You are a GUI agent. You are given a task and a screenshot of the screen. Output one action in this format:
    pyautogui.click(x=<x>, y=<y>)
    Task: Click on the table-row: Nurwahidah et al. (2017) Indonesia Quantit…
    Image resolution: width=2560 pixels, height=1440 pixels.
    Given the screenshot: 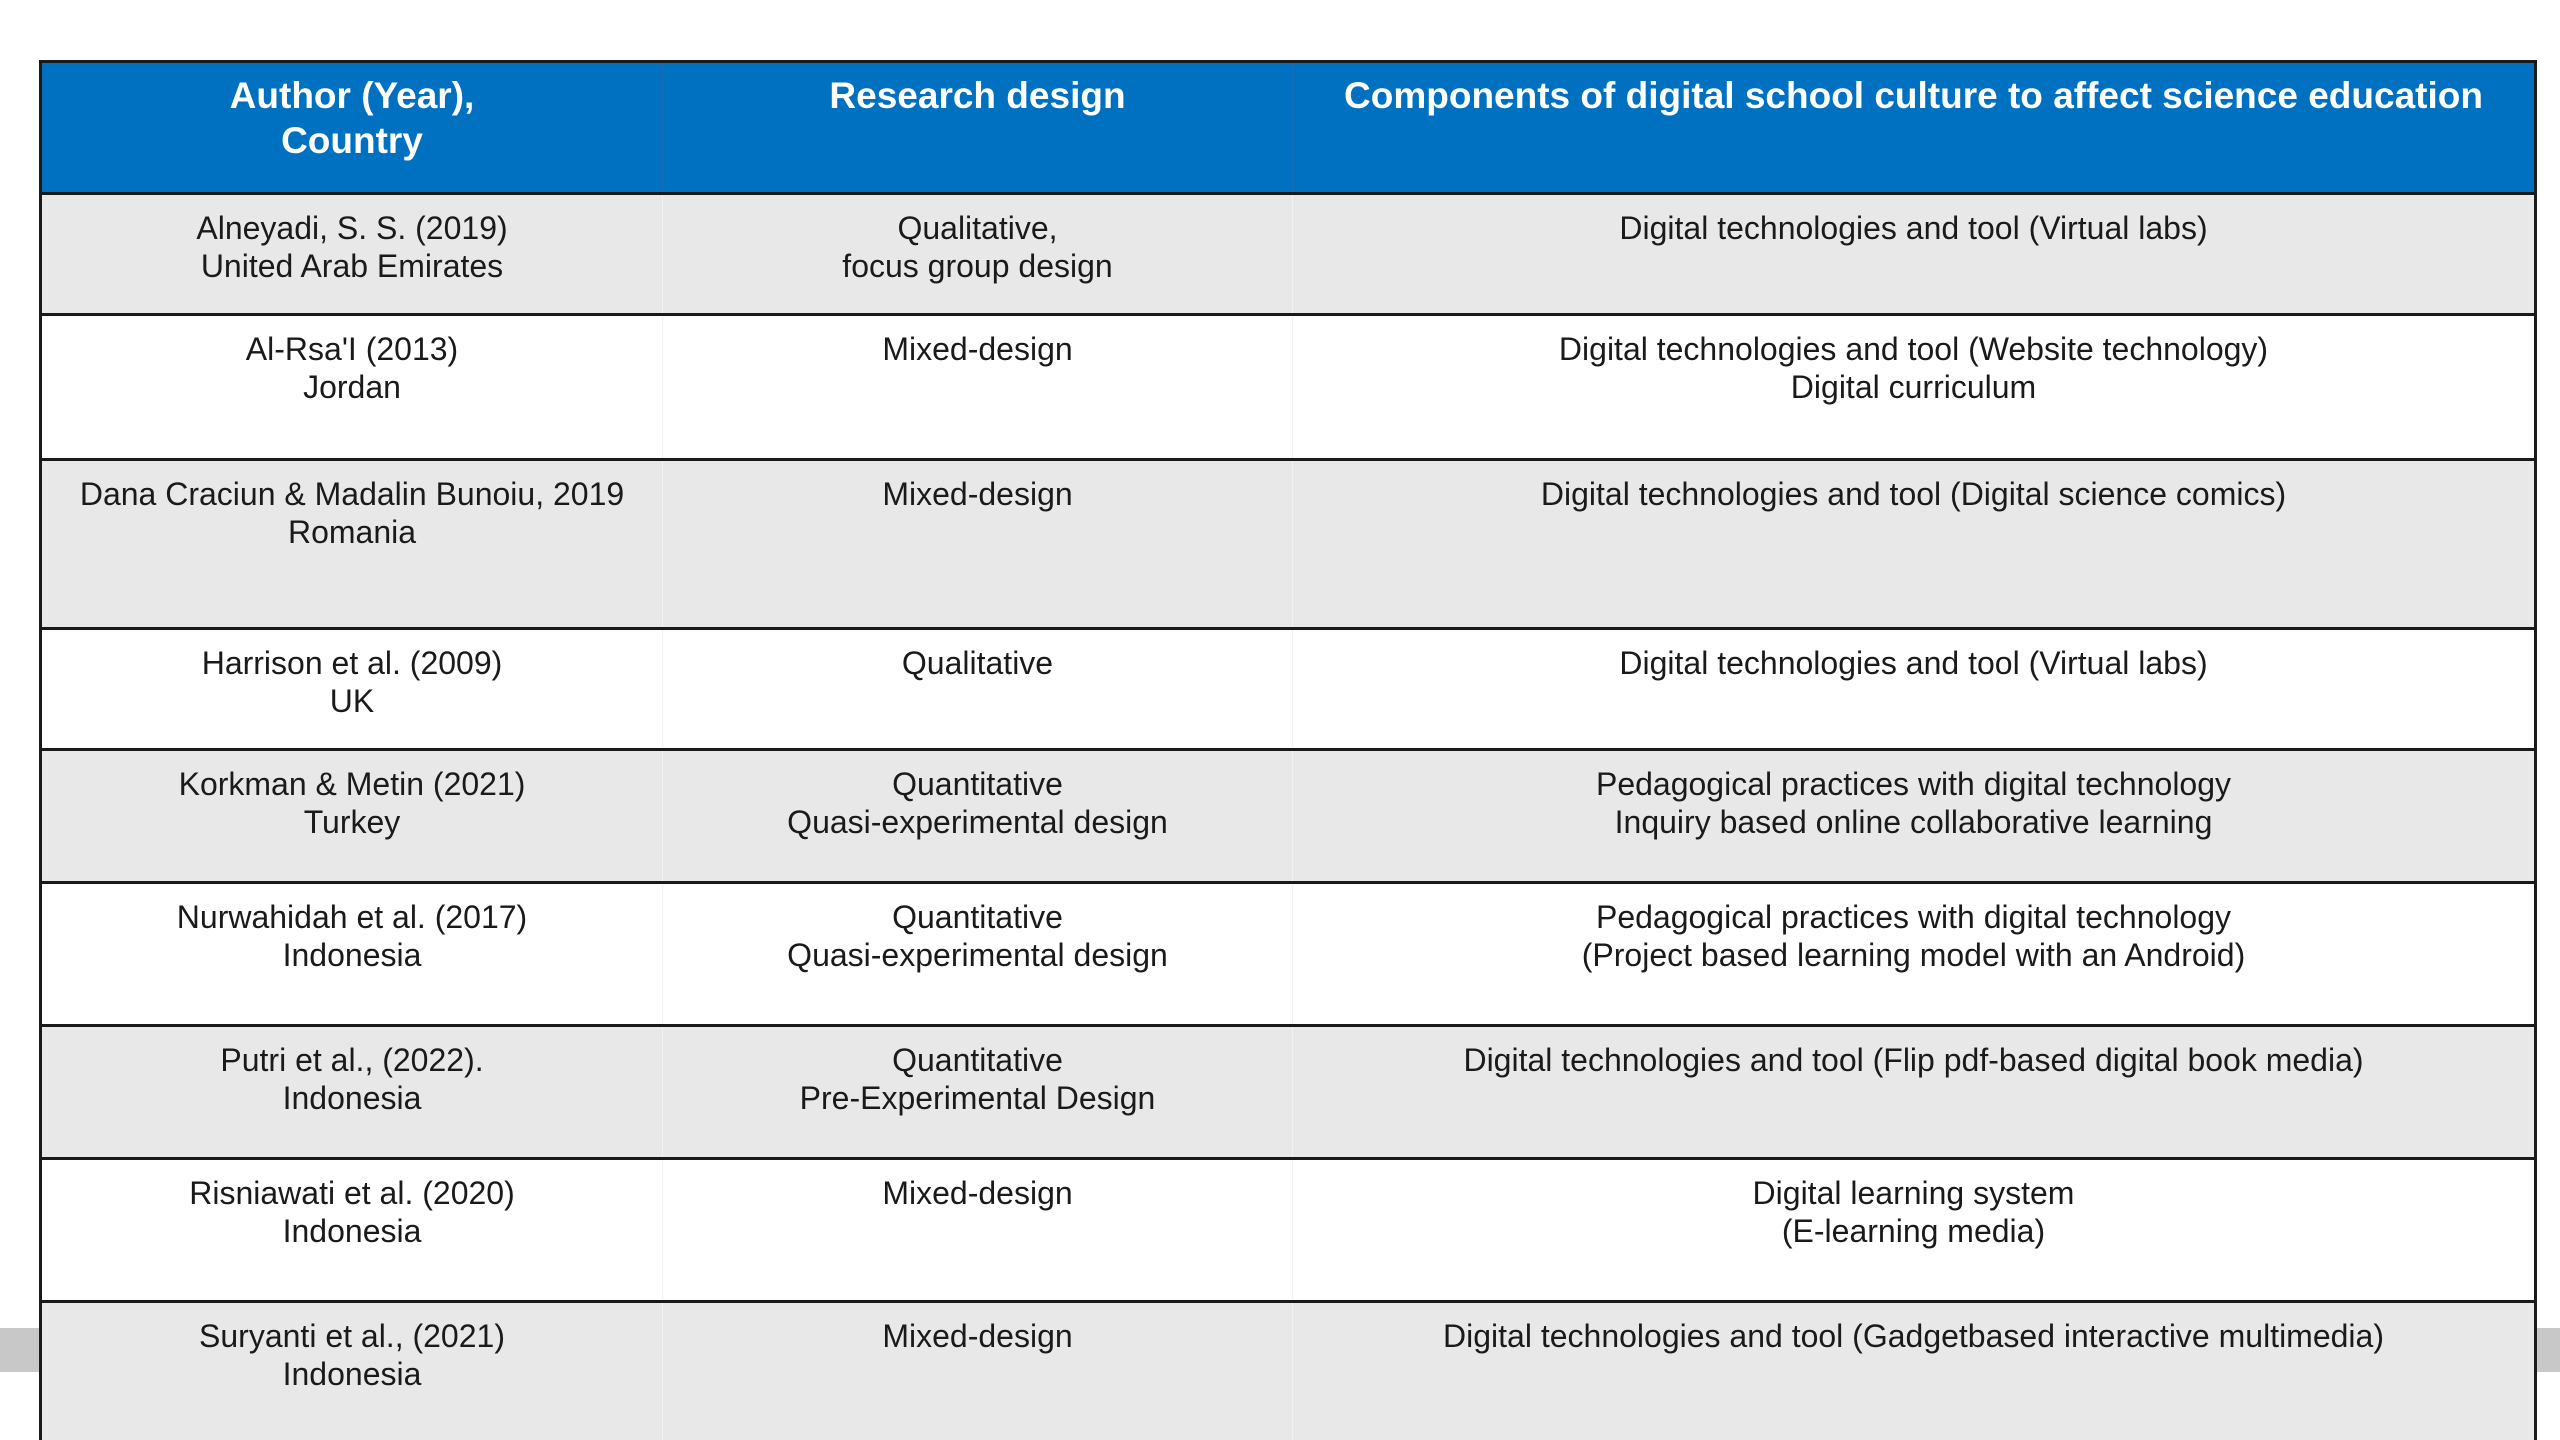 What is the action you would take?
    pyautogui.click(x=1288, y=953)
    